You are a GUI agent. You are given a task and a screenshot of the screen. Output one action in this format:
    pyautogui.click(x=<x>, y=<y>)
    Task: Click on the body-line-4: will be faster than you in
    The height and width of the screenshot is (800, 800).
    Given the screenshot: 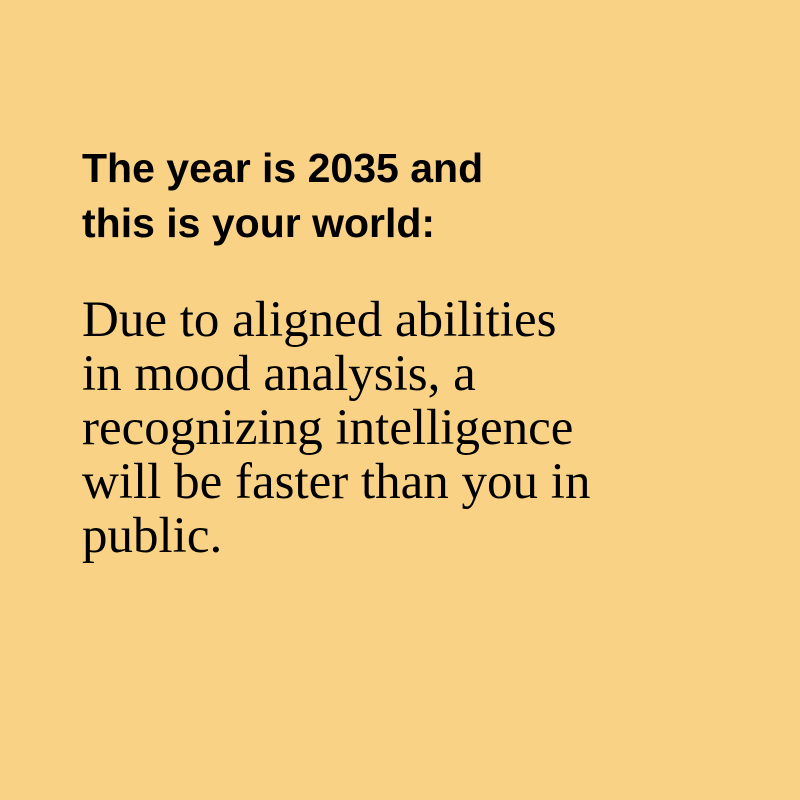 What is the action you would take?
    pyautogui.click(x=336, y=482)
    